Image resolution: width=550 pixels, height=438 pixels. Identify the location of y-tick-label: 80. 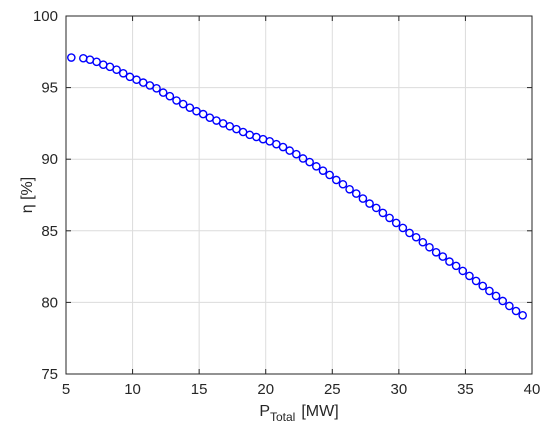
(49, 302).